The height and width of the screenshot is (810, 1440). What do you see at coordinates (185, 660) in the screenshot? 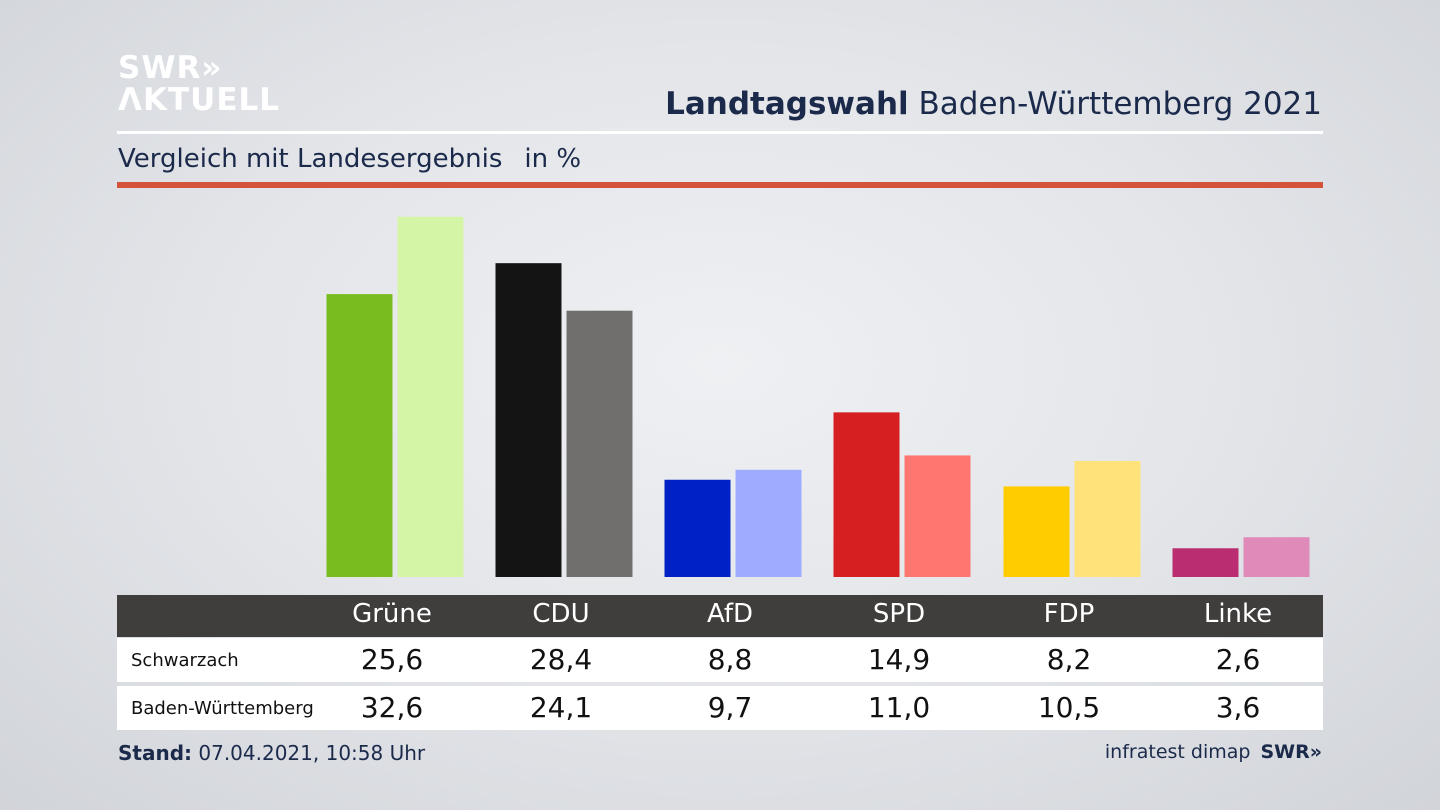
I see `row-label: Schwarzach` at bounding box center [185, 660].